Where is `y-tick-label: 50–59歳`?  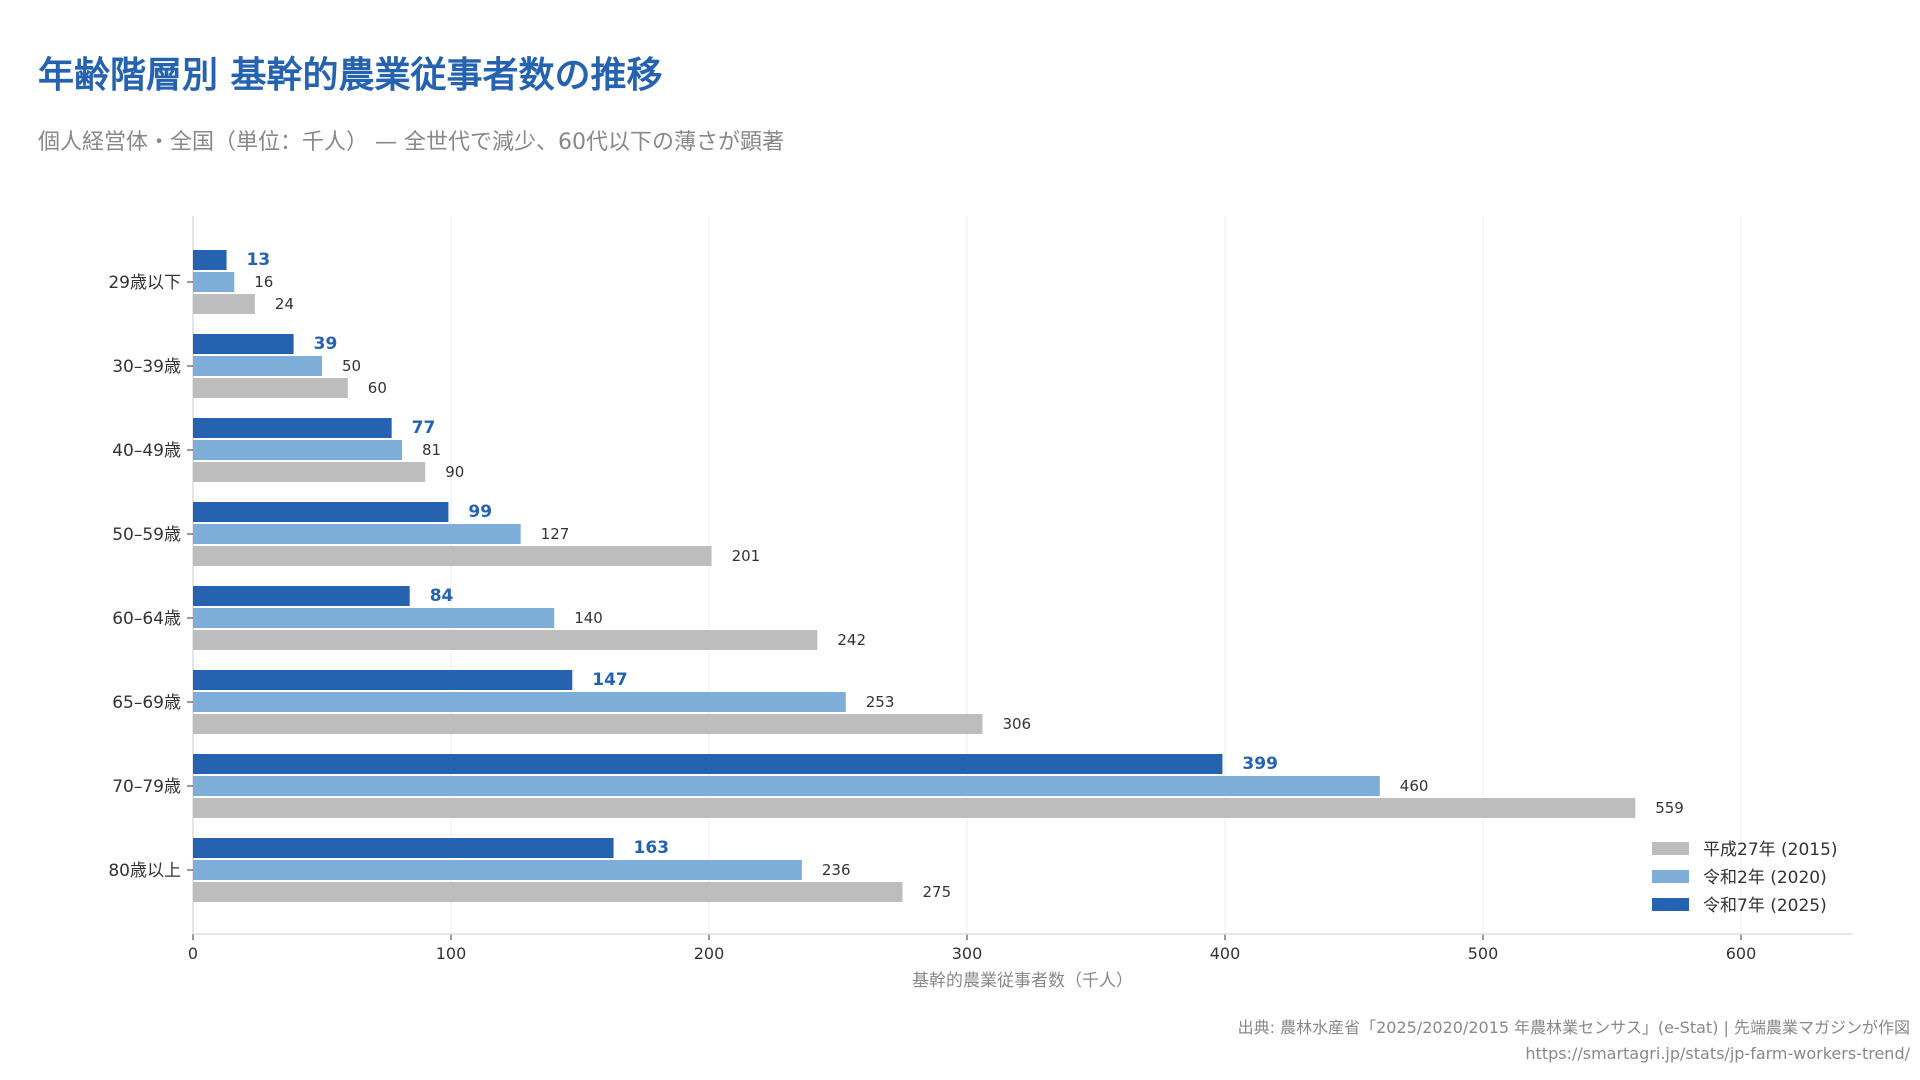
y-tick-label: 50–59歳 is located at coordinates (146, 535).